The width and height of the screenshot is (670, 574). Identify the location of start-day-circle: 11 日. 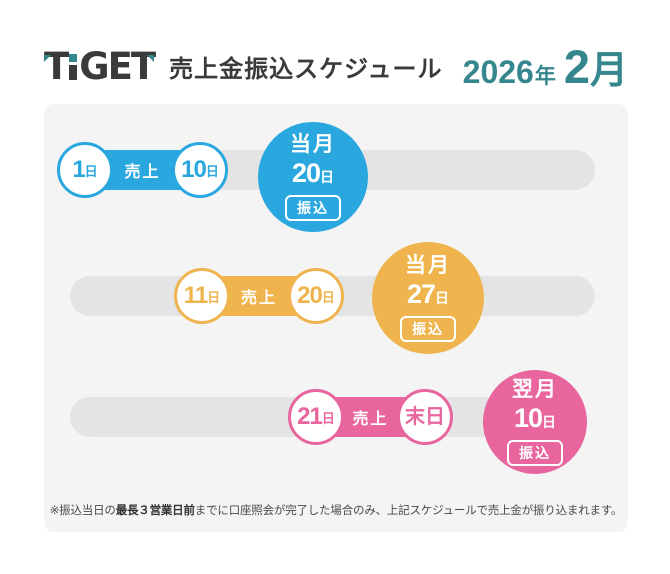
(202, 296).